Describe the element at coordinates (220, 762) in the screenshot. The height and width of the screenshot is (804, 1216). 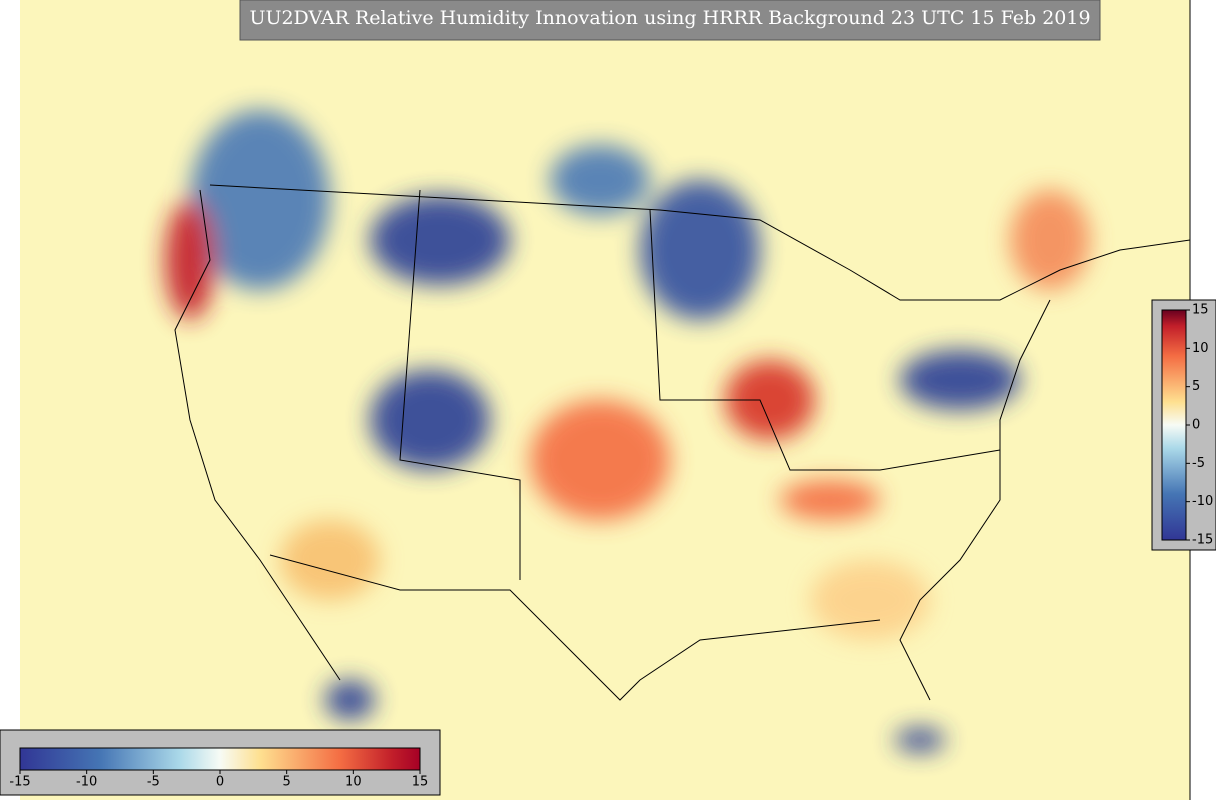
I see `horizontal-colorbar: -15 -10 -5 0 5 10 15` at that location.